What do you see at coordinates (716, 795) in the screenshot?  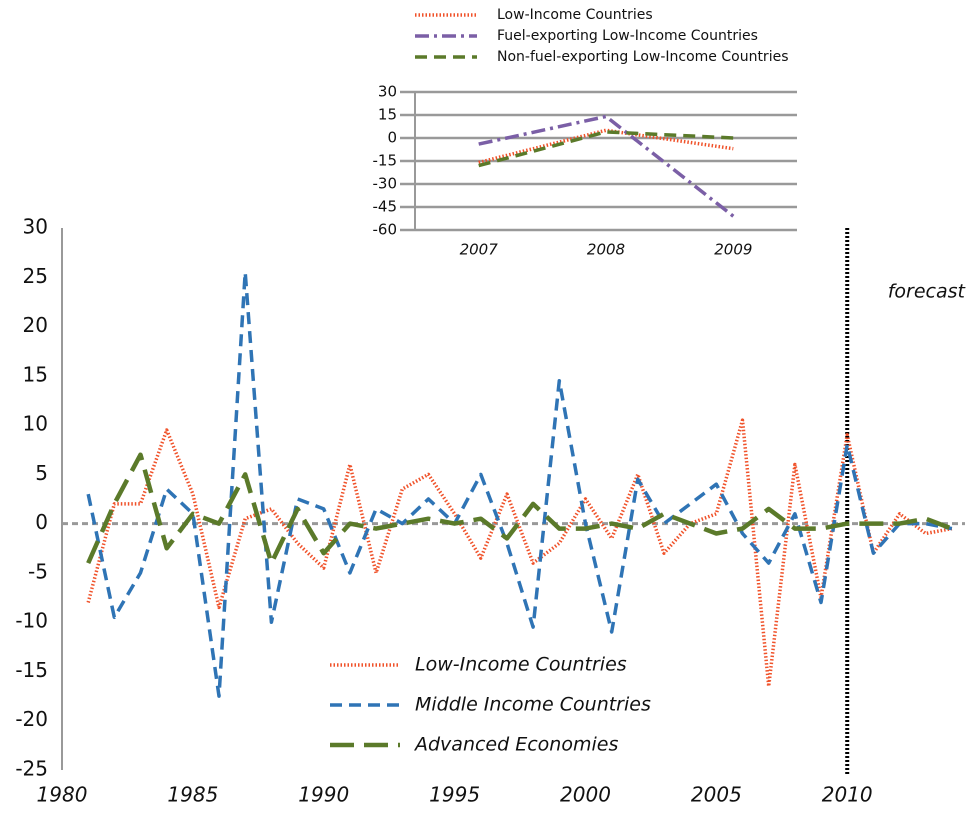 I see `x-tick-label: 2005` at bounding box center [716, 795].